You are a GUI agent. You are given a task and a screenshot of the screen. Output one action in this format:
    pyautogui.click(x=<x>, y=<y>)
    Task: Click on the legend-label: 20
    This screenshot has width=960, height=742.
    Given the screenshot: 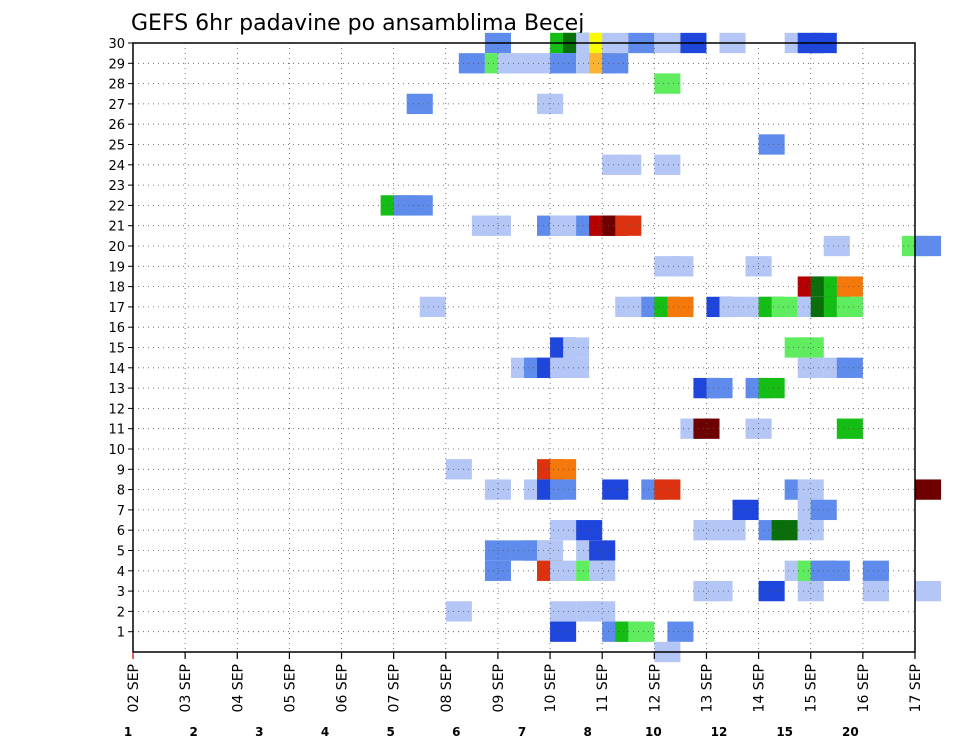 What is the action you would take?
    pyautogui.click(x=850, y=732)
    